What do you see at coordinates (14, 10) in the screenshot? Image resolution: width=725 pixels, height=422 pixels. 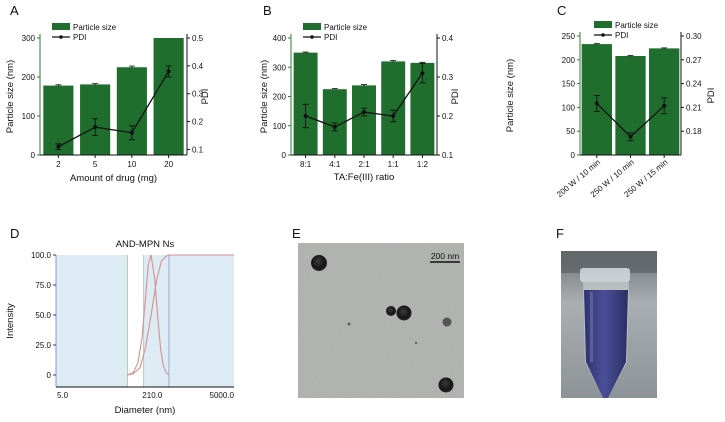 I see `panel-label-a: A` at bounding box center [14, 10].